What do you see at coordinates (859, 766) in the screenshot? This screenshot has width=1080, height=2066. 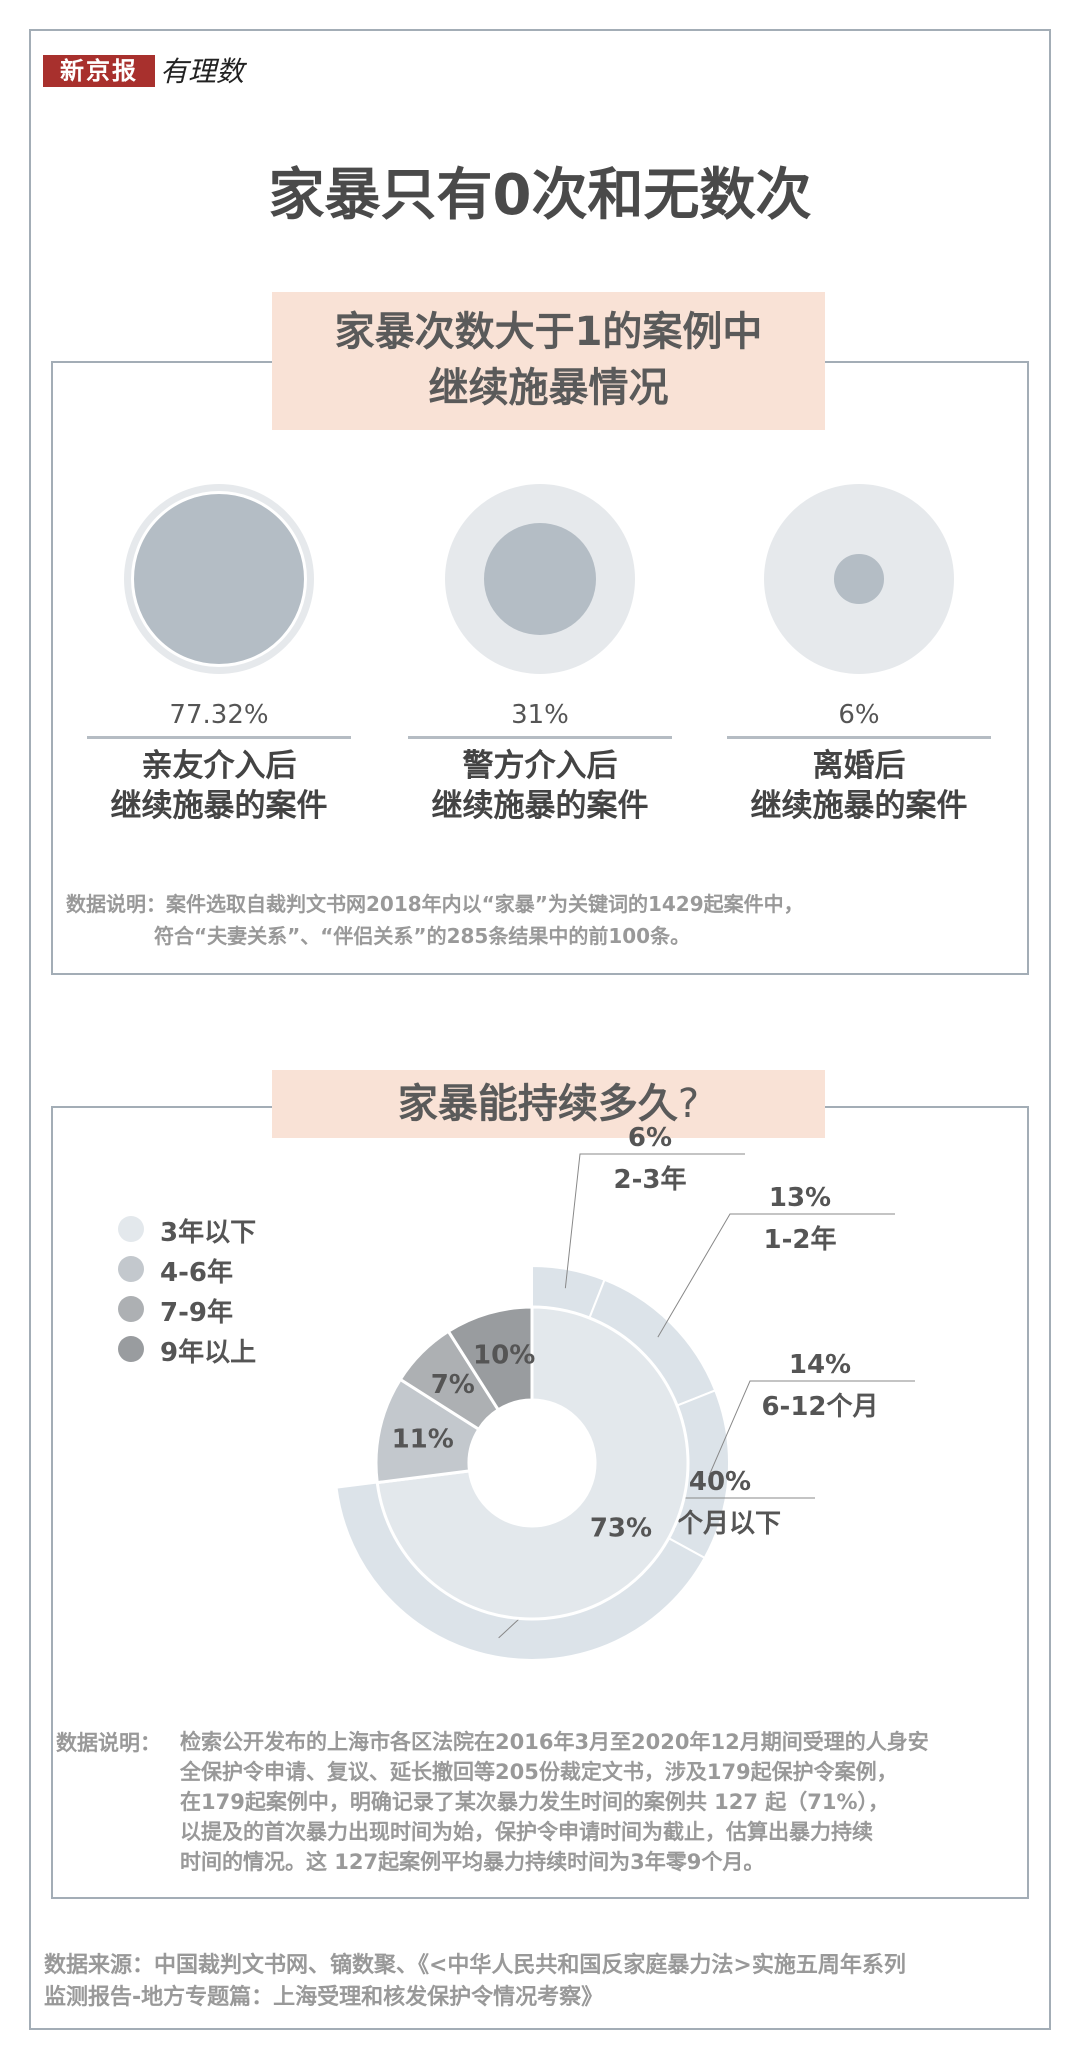 I see `item-label-line1: 离婚后` at bounding box center [859, 766].